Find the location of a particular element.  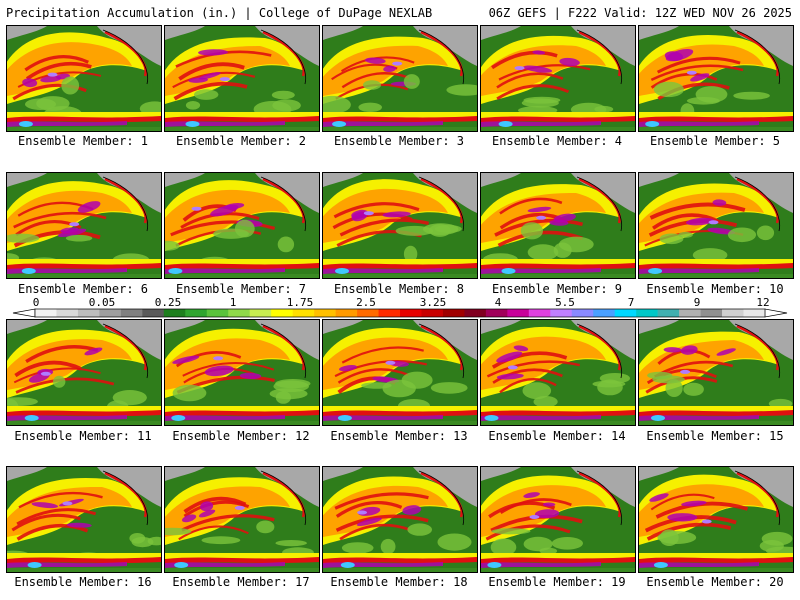

ensemble-member-caption: Ensemble Member: 15 is located at coordinates (715, 436).